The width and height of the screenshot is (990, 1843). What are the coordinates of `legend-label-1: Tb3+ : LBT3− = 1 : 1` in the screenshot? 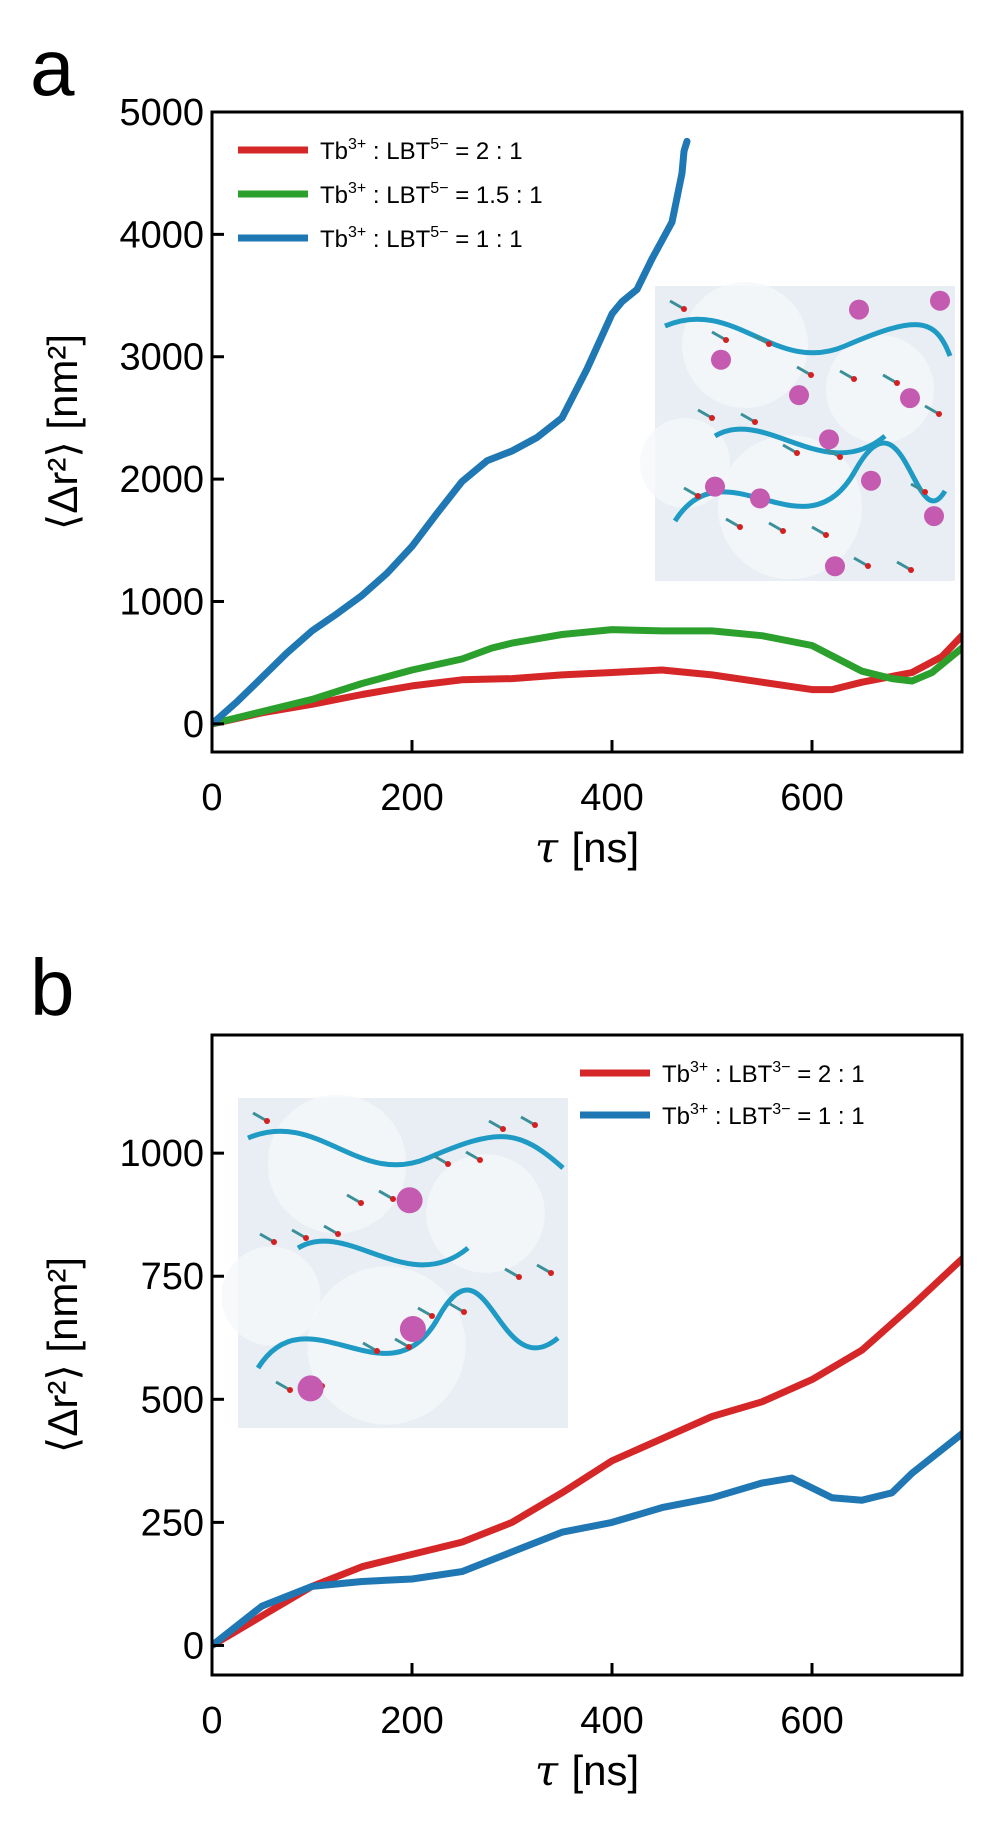 It's located at (763, 1115).